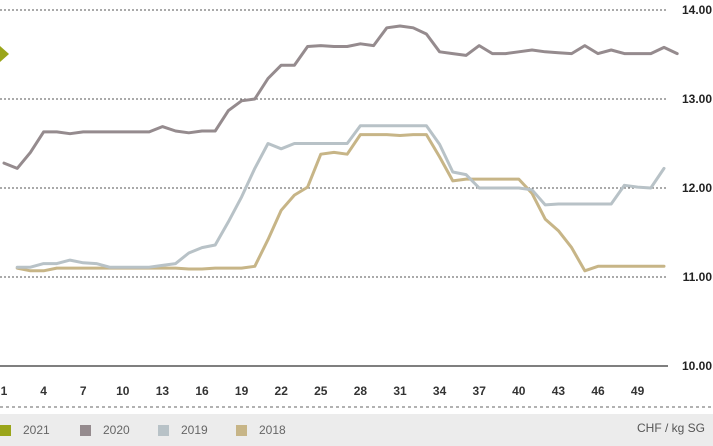 This screenshot has width=713, height=446. I want to click on x-tick-label: 43, so click(559, 391).